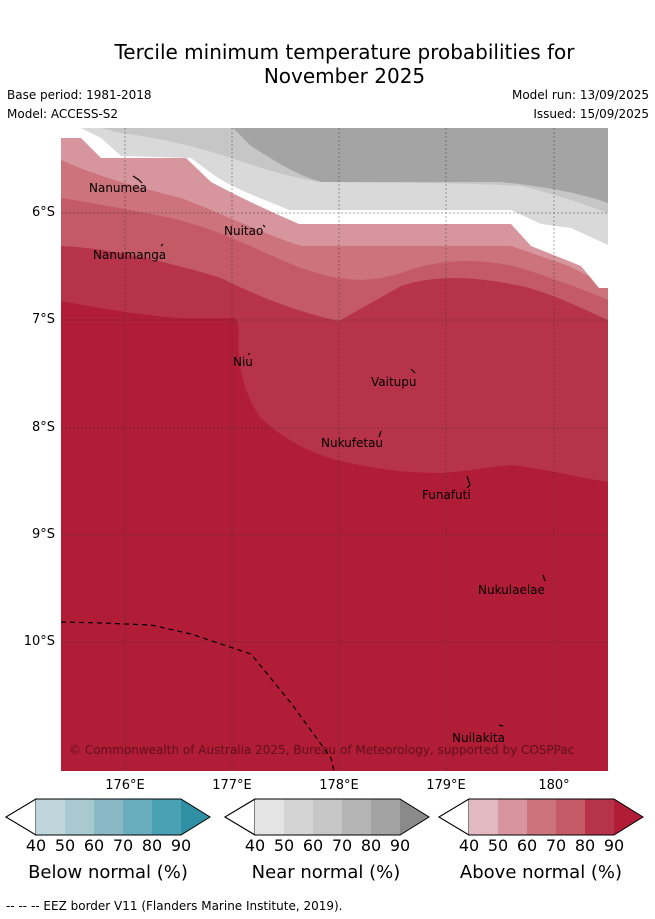  Describe the element at coordinates (108, 872) in the screenshot. I see `below-normal-title: Below normal (%)` at that location.